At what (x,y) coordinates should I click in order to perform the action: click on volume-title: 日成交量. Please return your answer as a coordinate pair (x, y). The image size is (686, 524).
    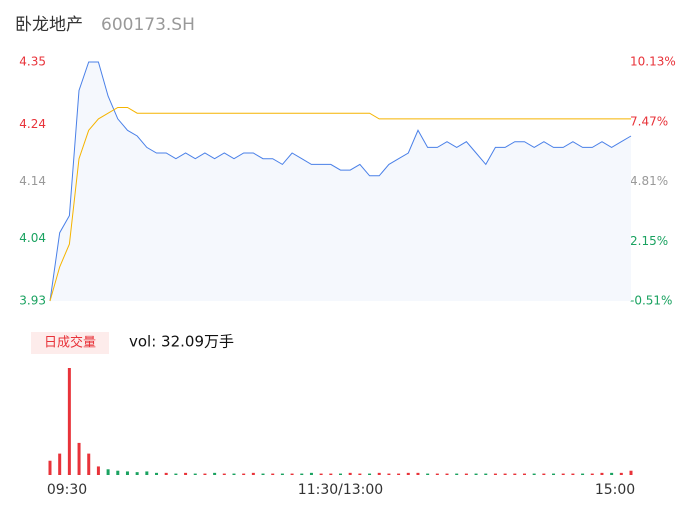
    Looking at the image, I should click on (70, 343).